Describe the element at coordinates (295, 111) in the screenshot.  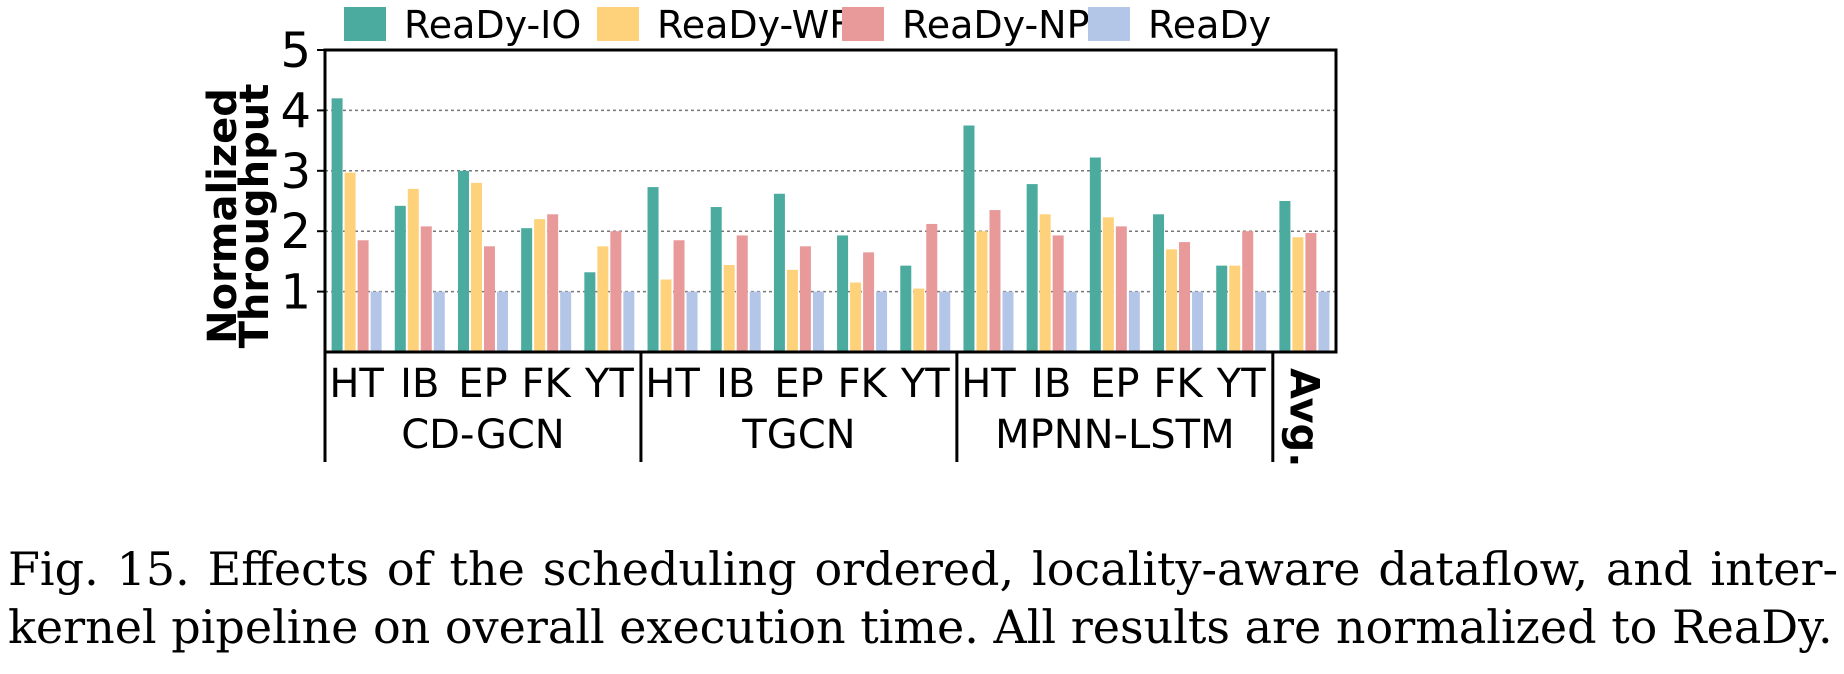
I see `y-tick-label: 4` at that location.